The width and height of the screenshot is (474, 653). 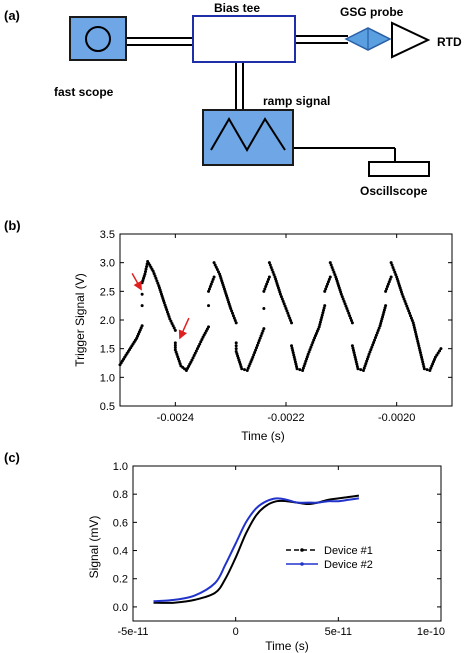 What do you see at coordinates (120, 608) in the screenshot?
I see `y-tick-label: 0.0` at bounding box center [120, 608].